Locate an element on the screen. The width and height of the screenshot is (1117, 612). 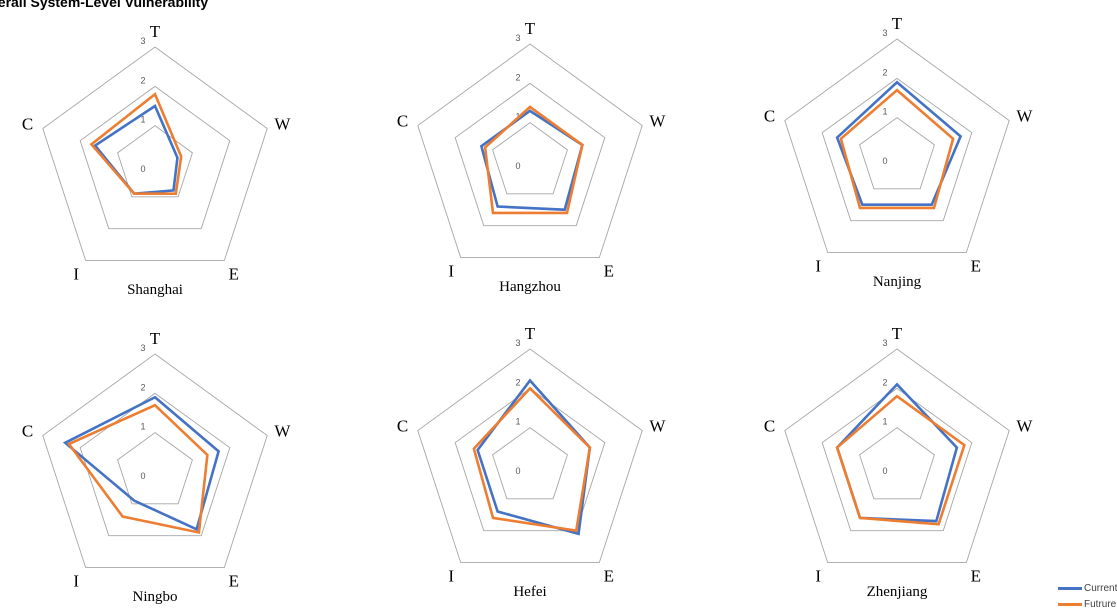
legend: Current Futrure is located at coordinates (1087, 596).